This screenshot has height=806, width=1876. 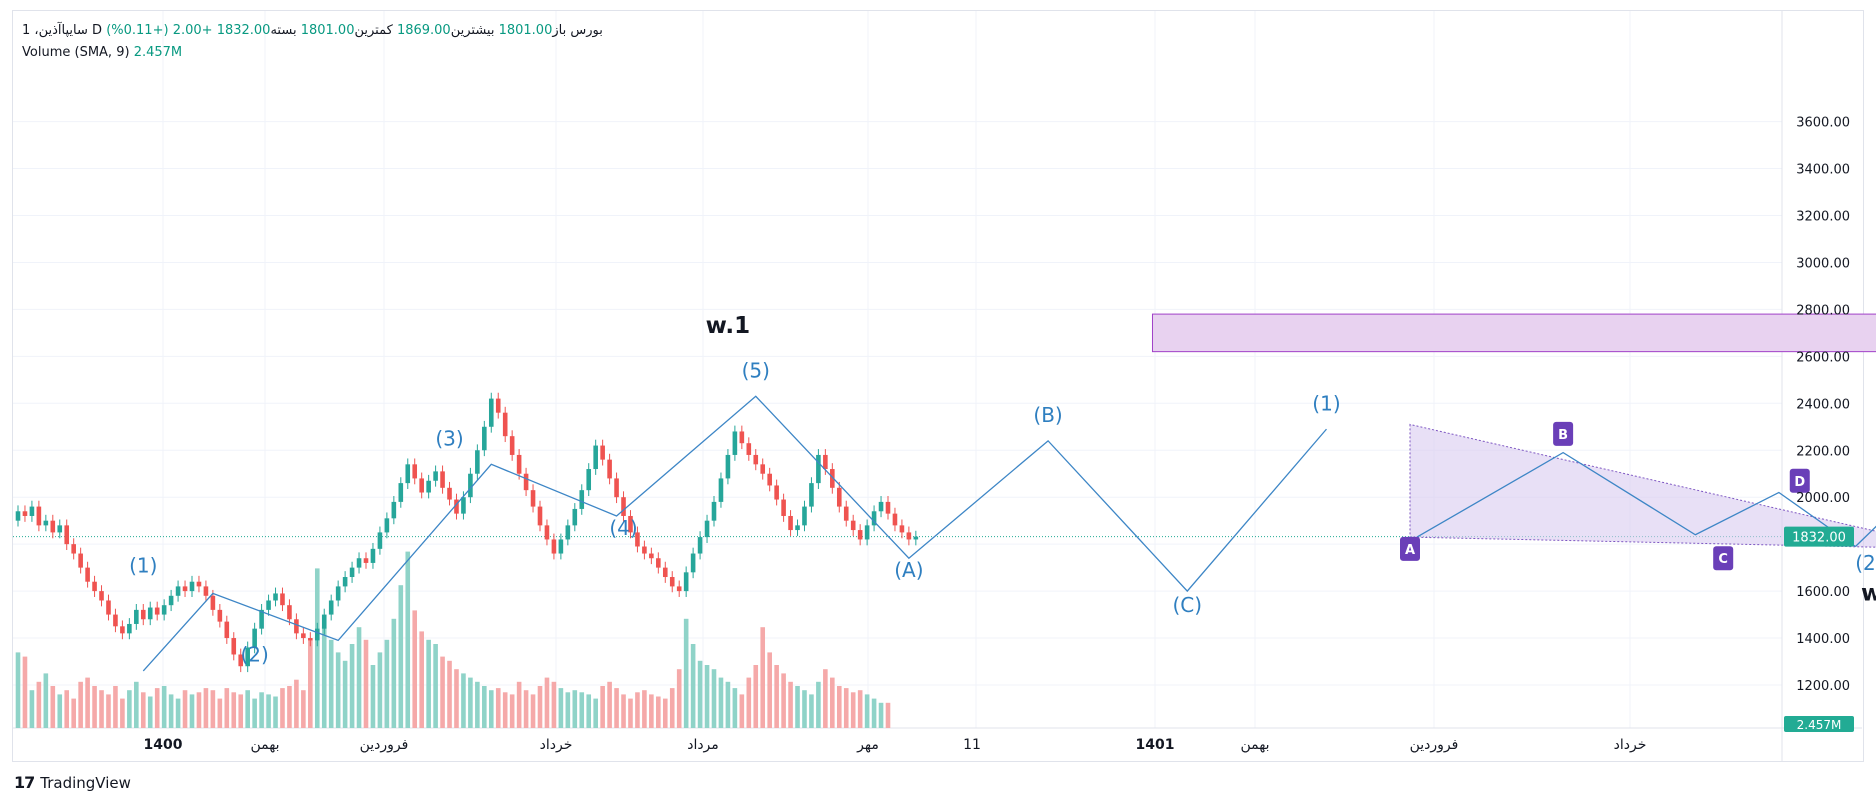 I want to click on wave-line, so click(x=1865, y=536).